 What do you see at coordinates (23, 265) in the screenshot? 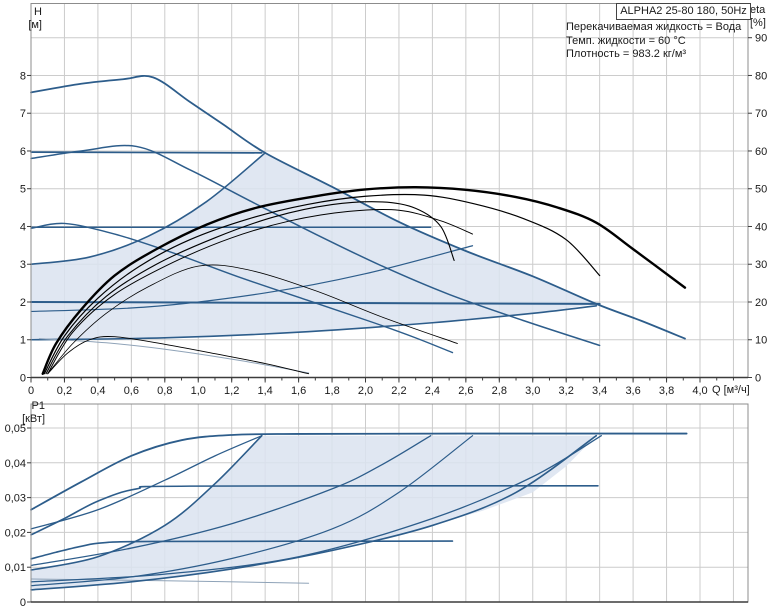
I see `y-left-tick-label: 3` at bounding box center [23, 265].